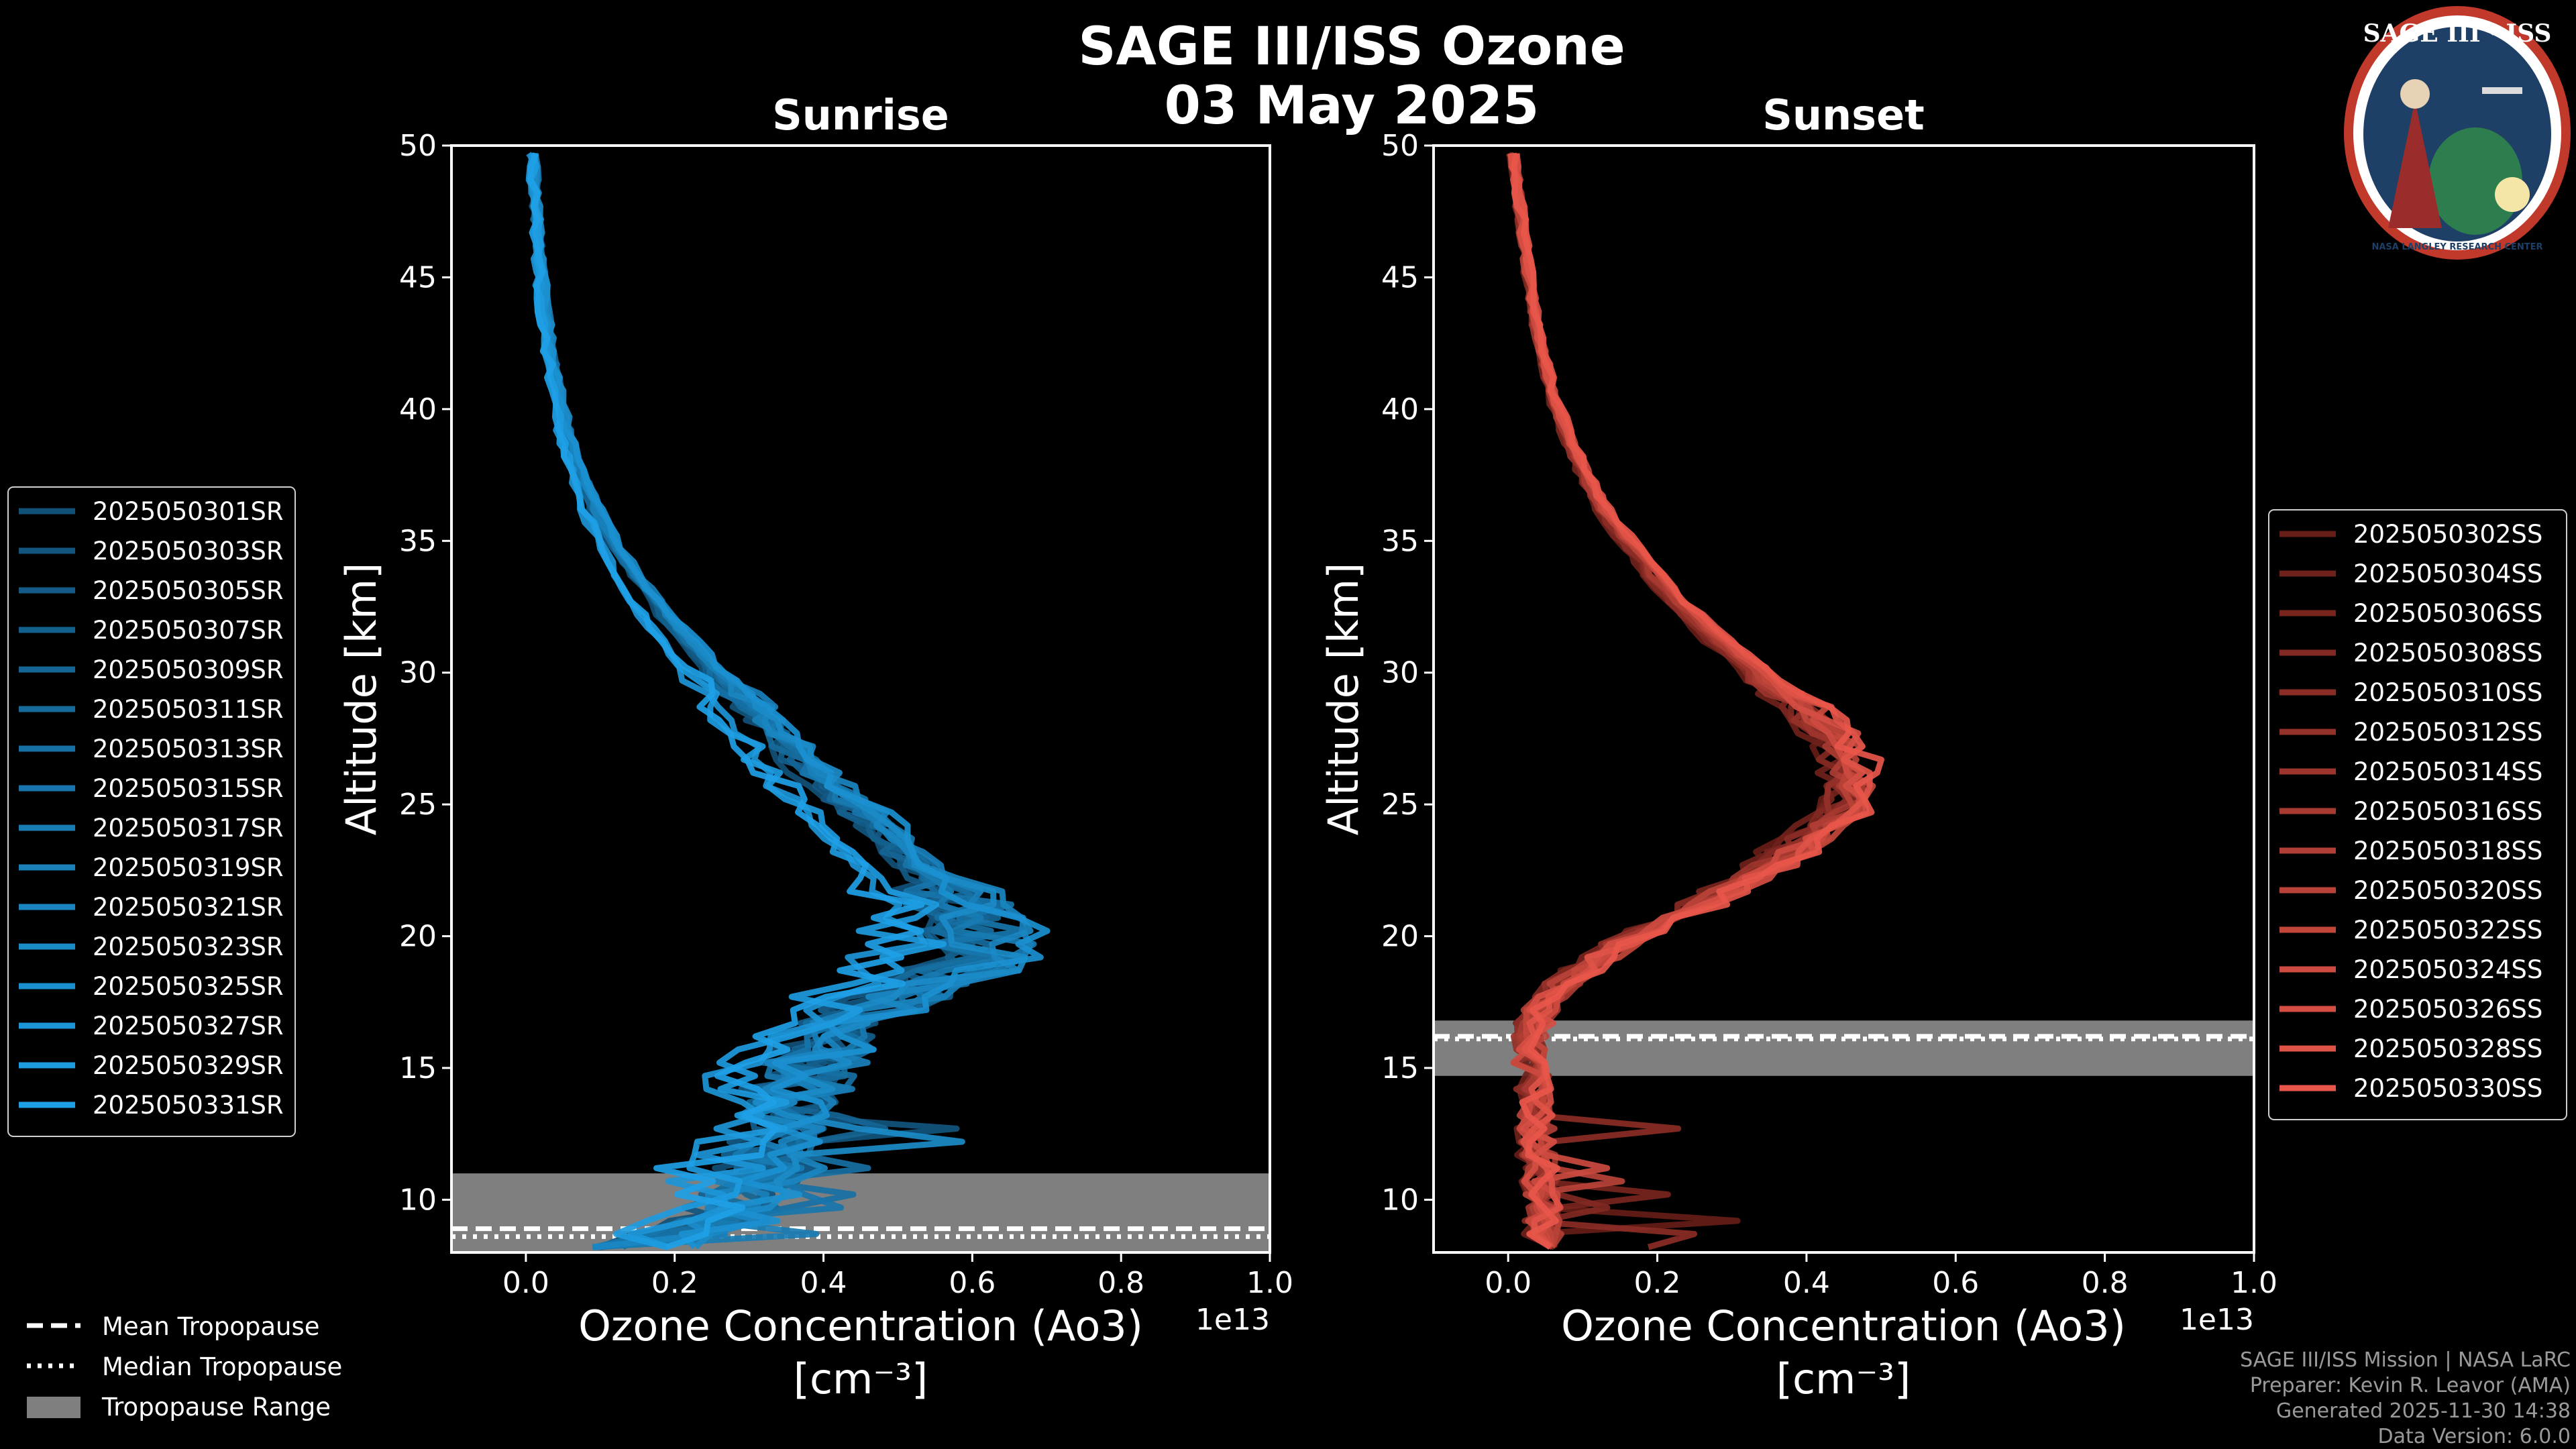 The width and height of the screenshot is (2576, 1449). Describe the element at coordinates (2447, 1009) in the screenshot. I see `legend-entry-label: 2025050326SS` at that location.